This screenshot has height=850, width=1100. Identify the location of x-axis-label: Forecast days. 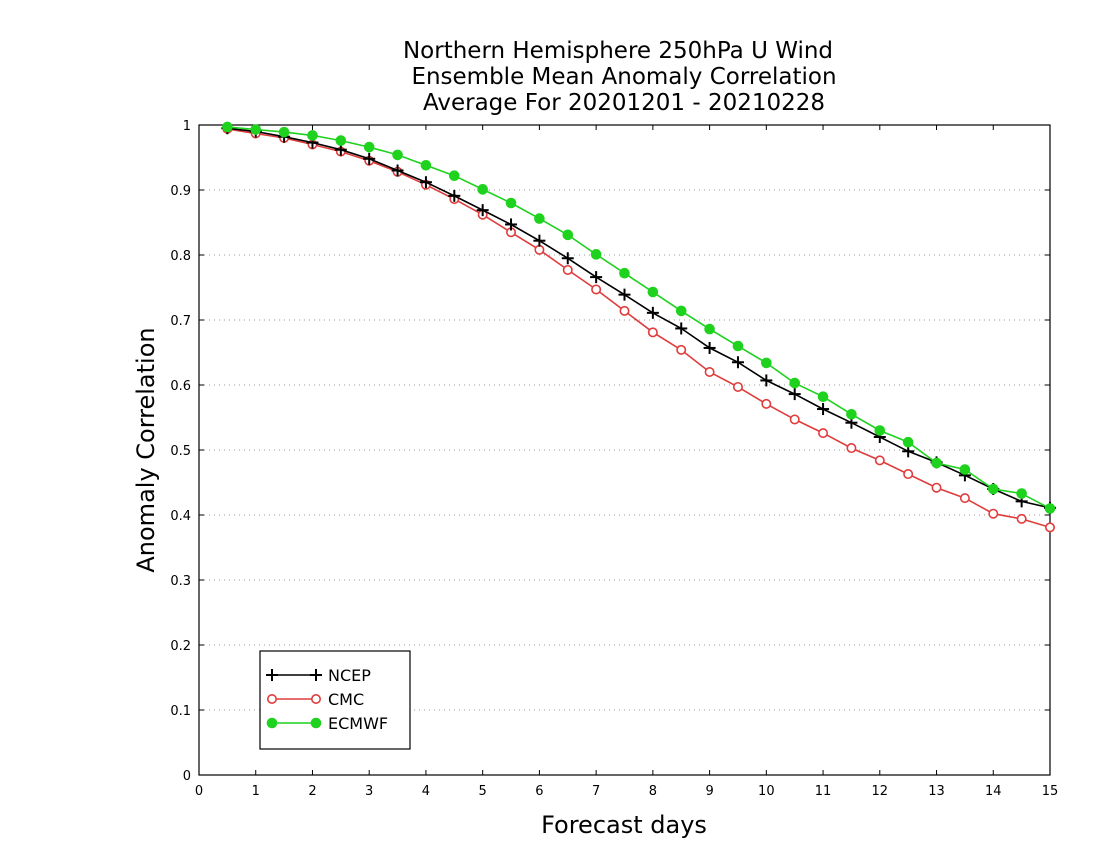
(624, 825).